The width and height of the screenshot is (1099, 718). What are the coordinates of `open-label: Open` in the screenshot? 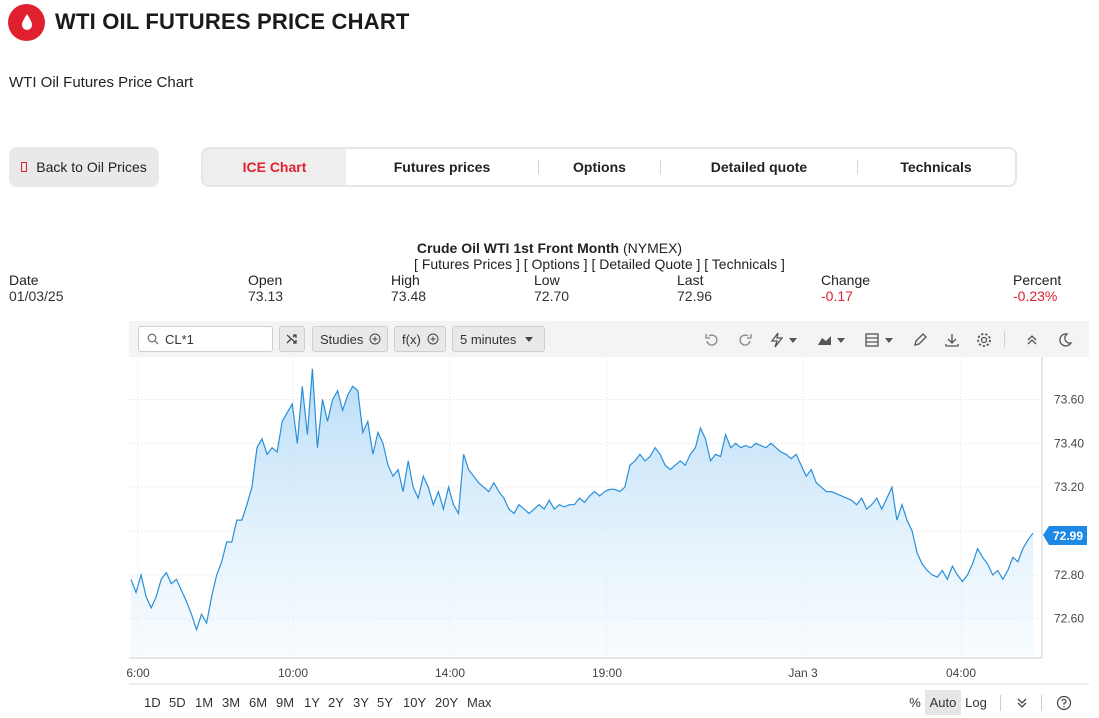 It's located at (265, 280).